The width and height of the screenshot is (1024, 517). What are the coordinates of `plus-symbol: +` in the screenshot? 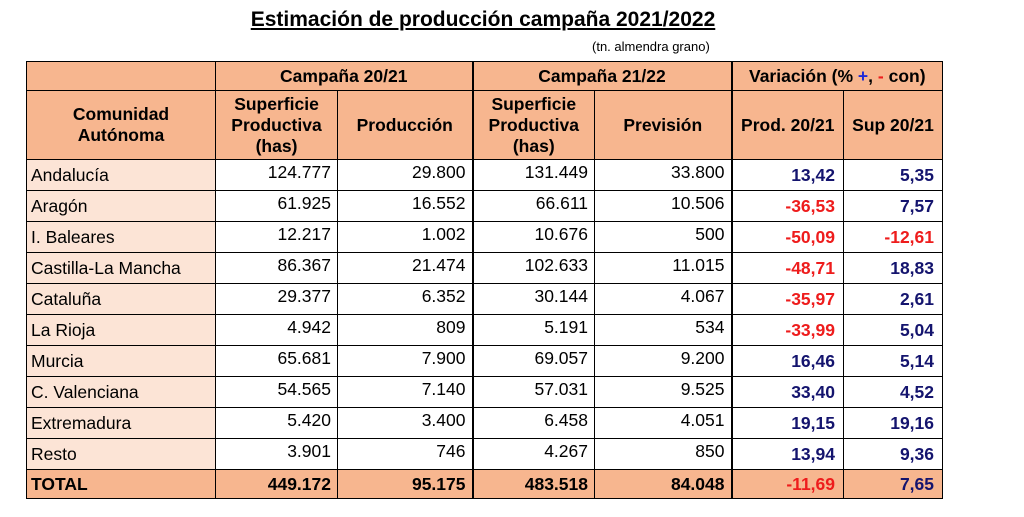 It's located at (863, 75).